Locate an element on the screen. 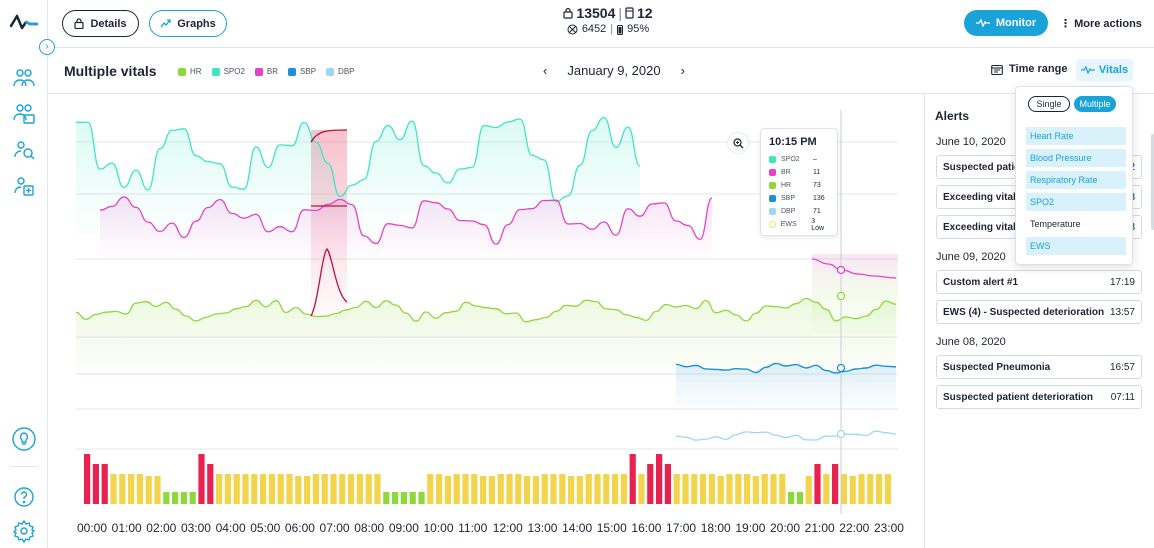  hr-line is located at coordinates (486, 310).